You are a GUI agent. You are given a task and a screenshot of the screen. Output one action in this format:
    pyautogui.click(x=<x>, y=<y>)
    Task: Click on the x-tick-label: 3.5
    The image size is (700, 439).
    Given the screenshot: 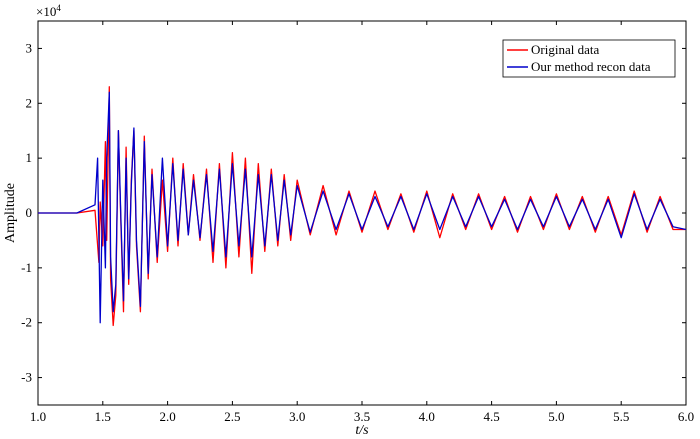 What is the action you would take?
    pyautogui.click(x=362, y=416)
    